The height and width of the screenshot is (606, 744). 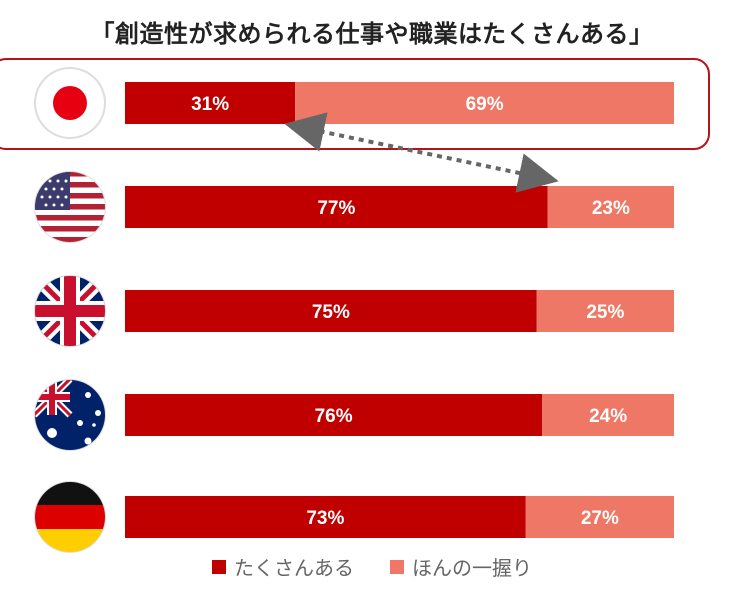 I want to click on chart-title: 「創造性が求められる仕事や職業はたくさんある」, so click(x=372, y=34).